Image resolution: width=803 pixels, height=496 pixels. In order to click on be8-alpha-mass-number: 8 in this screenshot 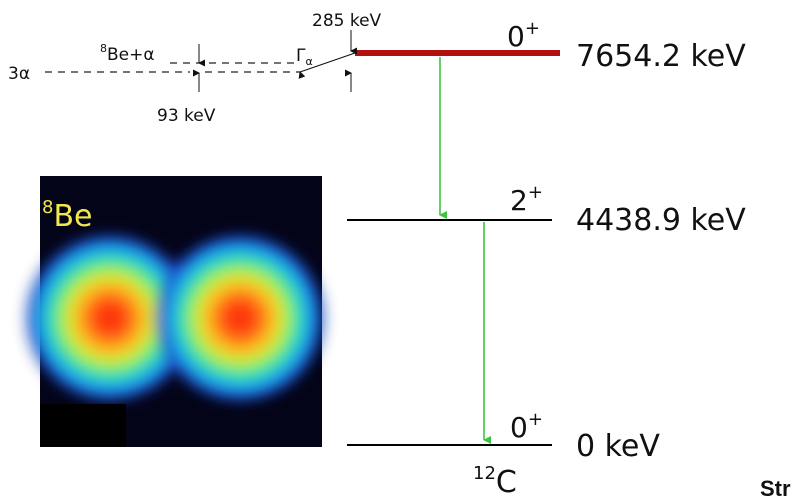, I will do `click(103, 48)`.